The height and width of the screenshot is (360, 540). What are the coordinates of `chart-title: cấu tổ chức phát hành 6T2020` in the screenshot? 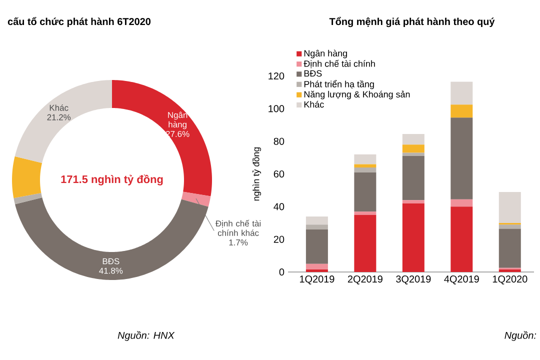 It's located at (79, 22).